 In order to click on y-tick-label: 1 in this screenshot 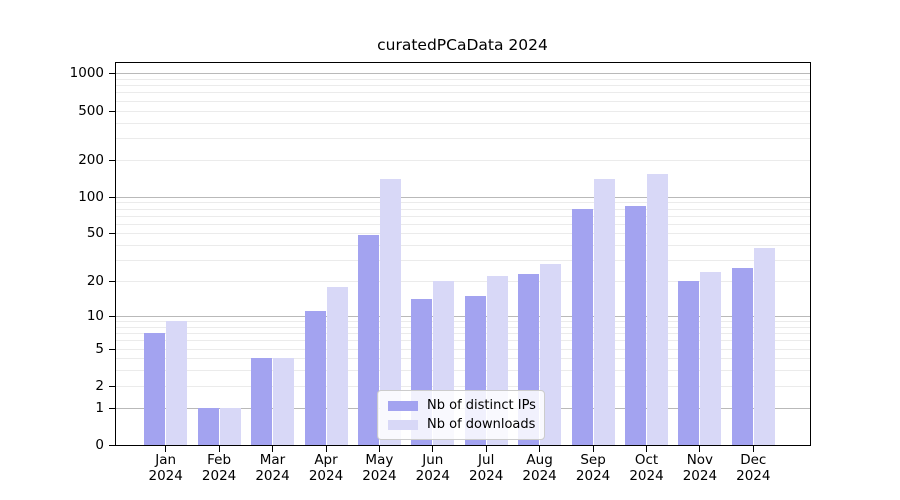, I will do `click(99, 407)`.